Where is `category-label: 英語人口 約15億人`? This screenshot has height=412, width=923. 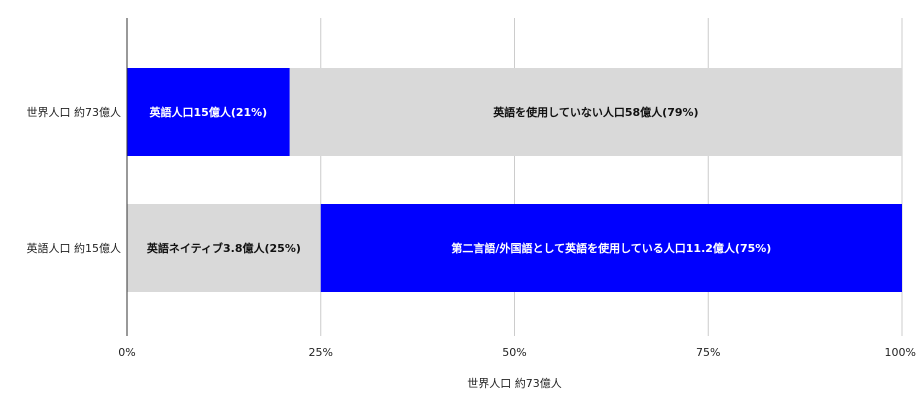
category-label: 英語人口 約15億人 is located at coordinates (74, 248).